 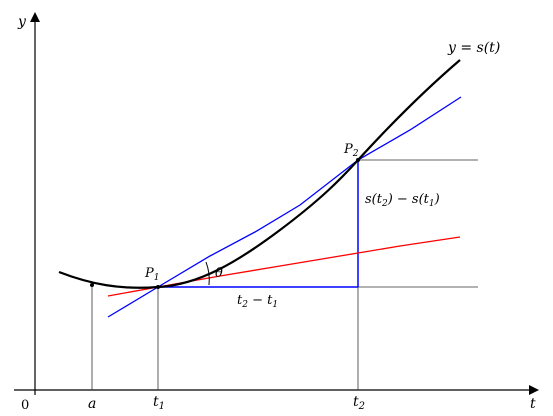 What do you see at coordinates (92, 285) in the screenshot?
I see `point-a` at bounding box center [92, 285].